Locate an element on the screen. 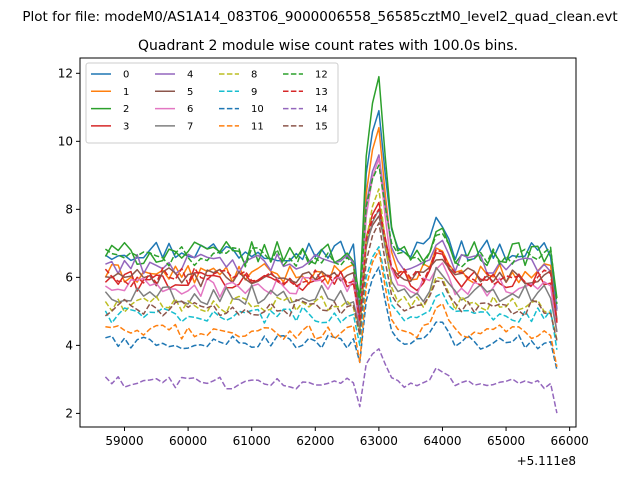  legend-label-5: 5 is located at coordinates (190, 92).